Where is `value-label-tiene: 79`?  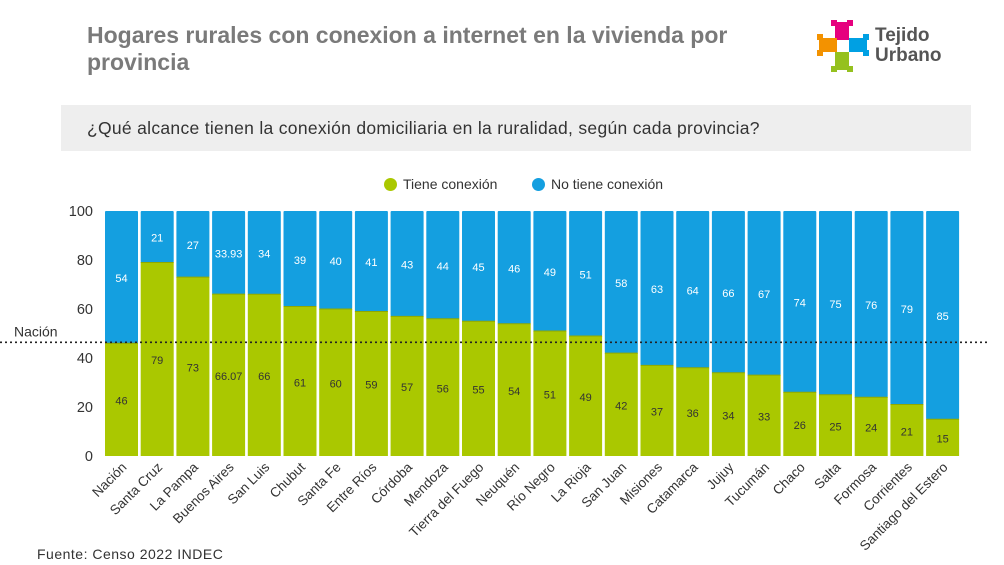
value-label-tiene: 79 is located at coordinates (157, 361).